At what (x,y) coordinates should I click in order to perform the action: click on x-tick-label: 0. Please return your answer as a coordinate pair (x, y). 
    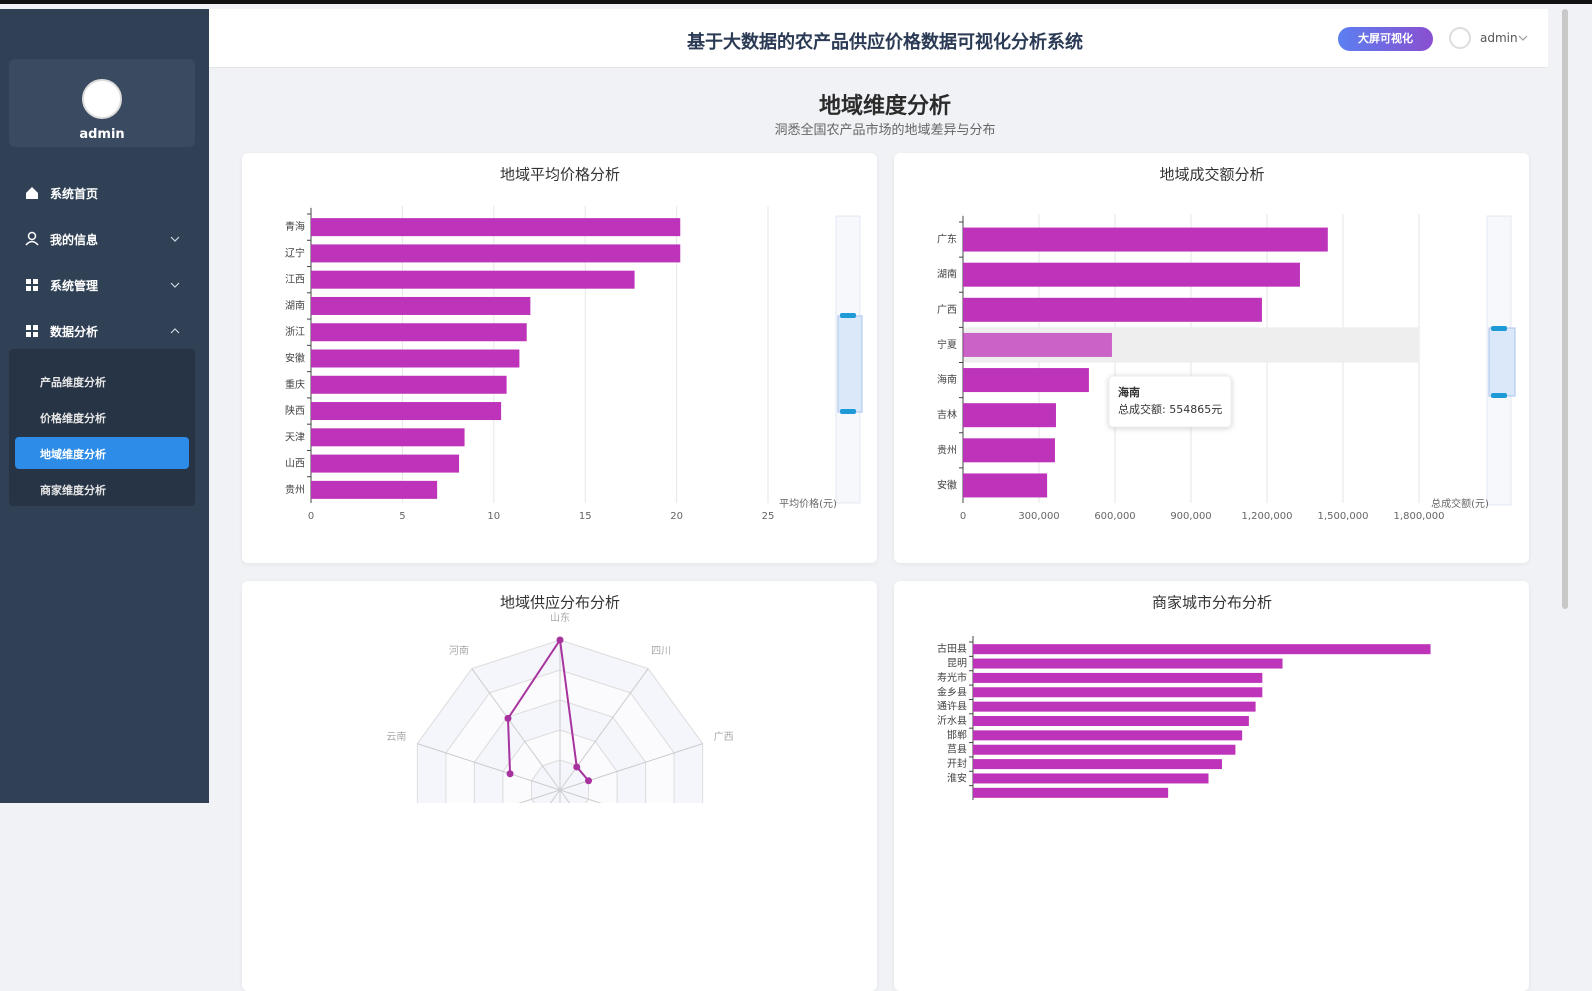
    Looking at the image, I should click on (311, 516).